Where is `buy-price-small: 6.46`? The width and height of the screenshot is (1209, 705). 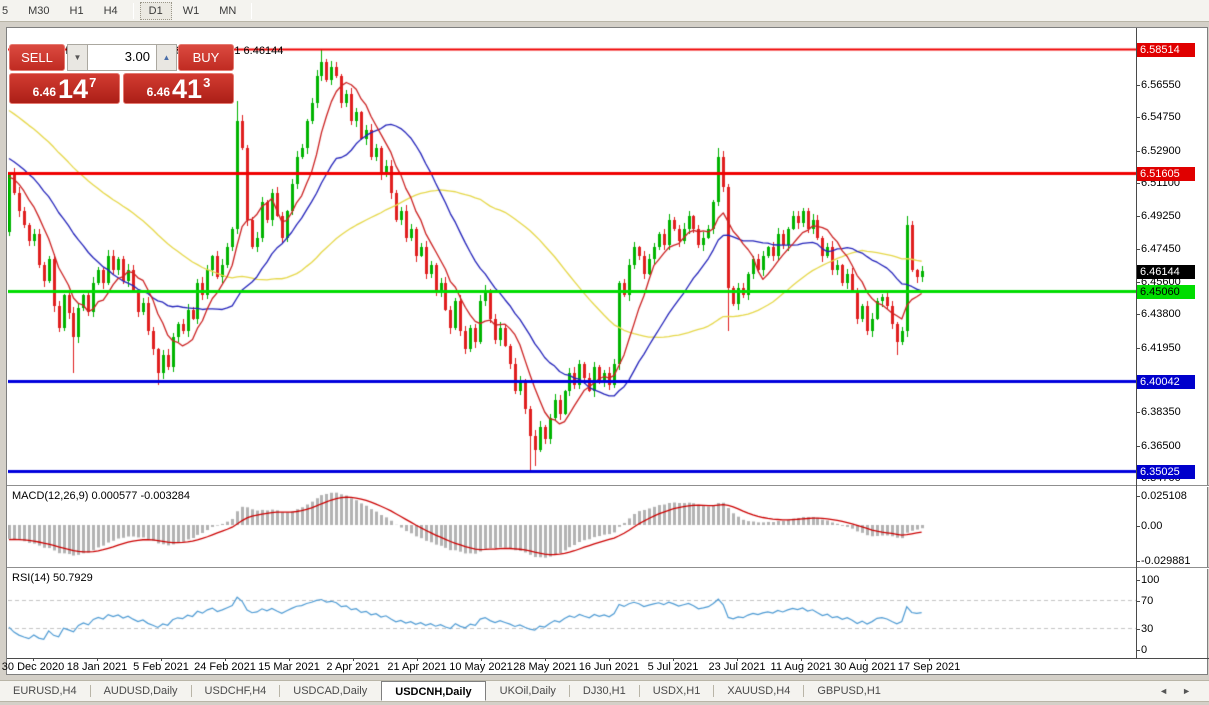
buy-price-small: 6.46 is located at coordinates (158, 92).